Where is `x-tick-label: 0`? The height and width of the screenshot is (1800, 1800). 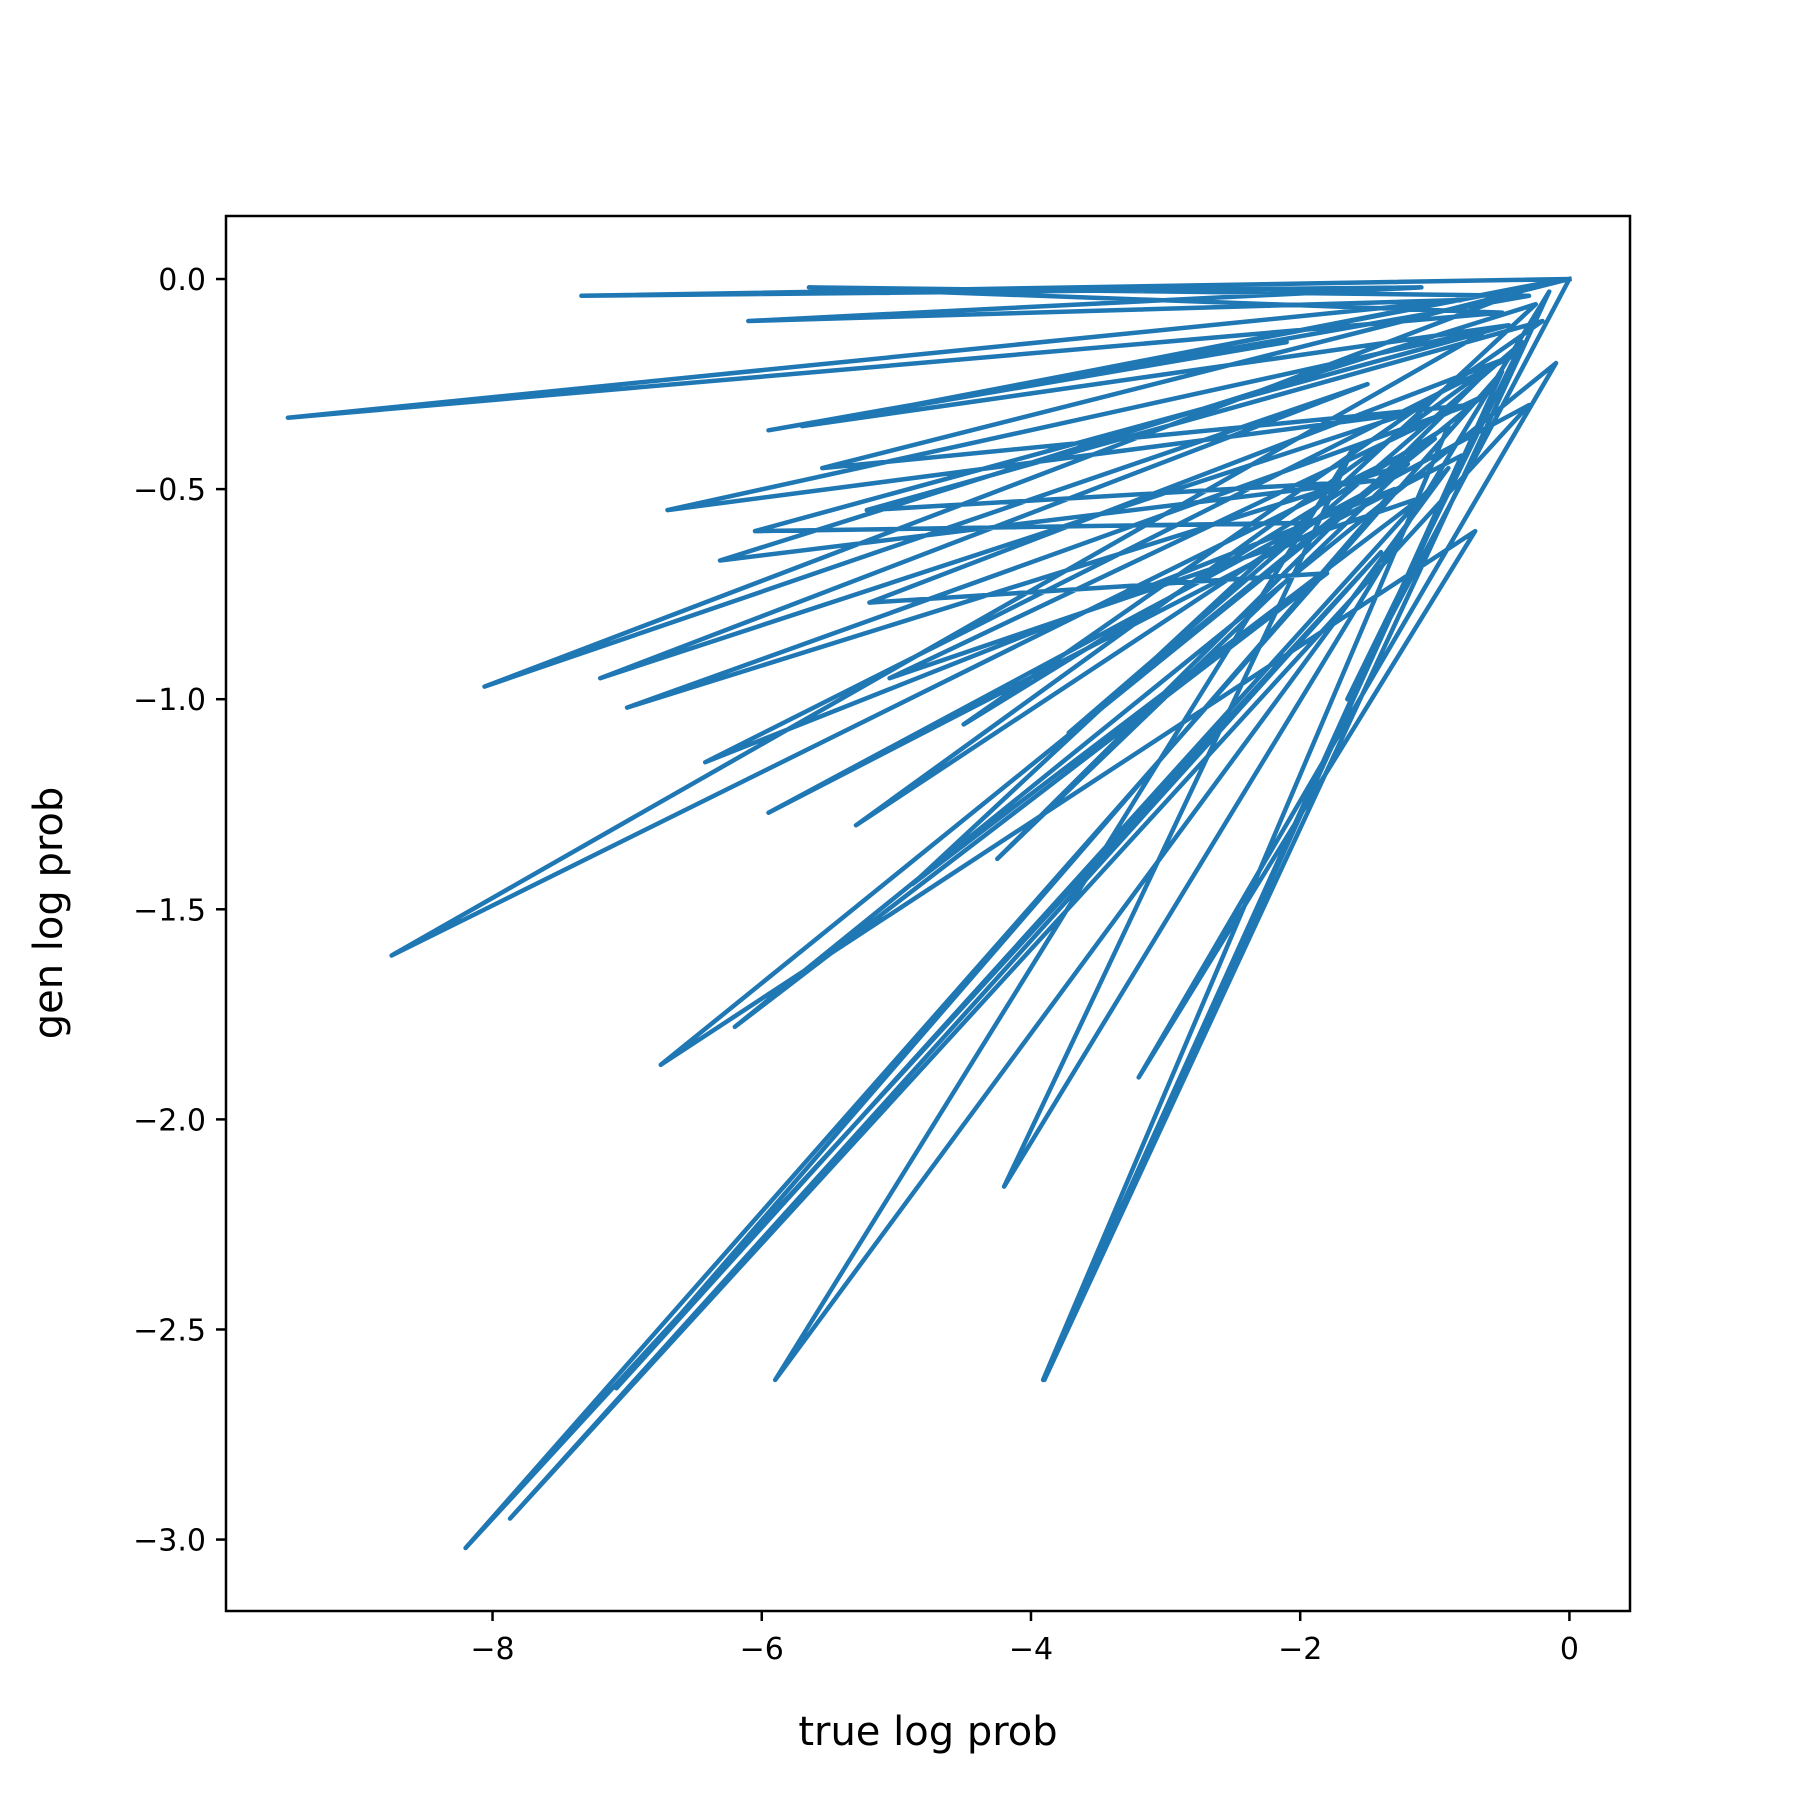
x-tick-label: 0 is located at coordinates (1569, 1649).